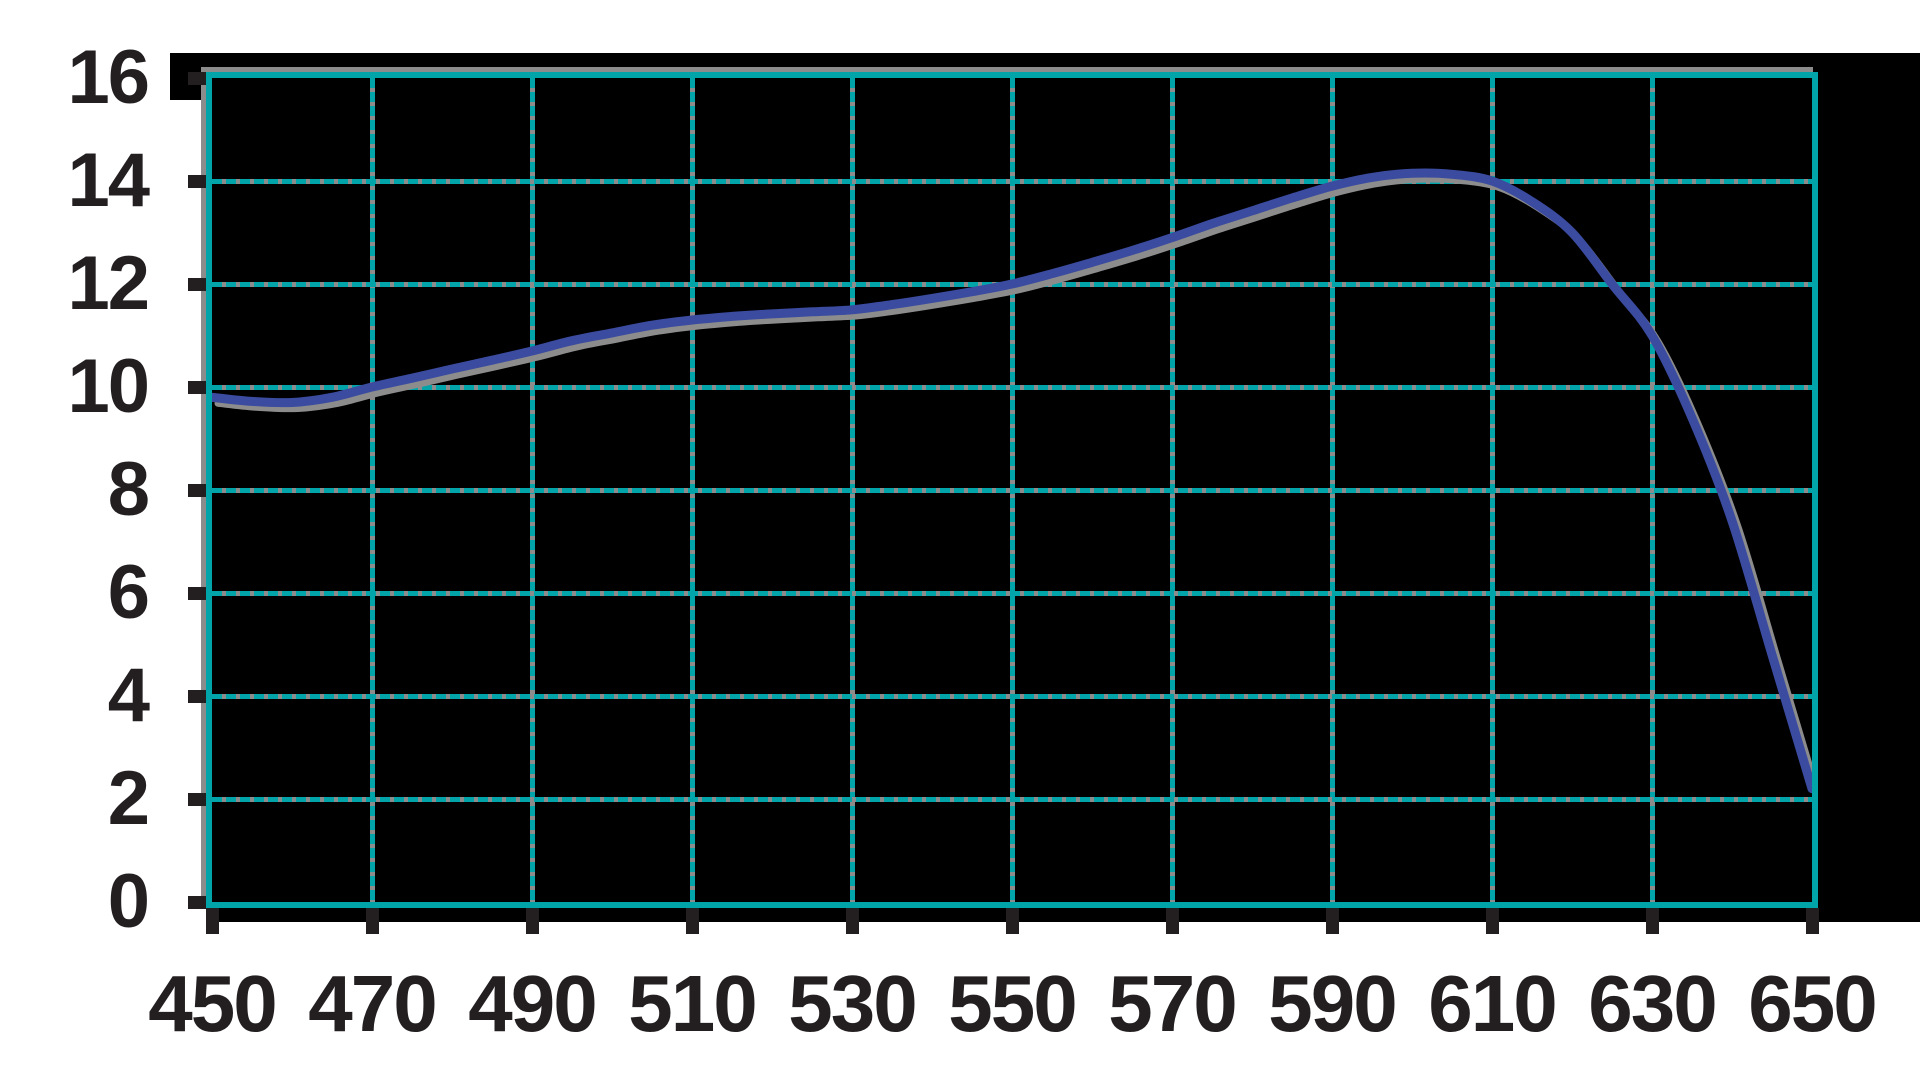  I want to click on y-tick-label: 14, so click(108, 180).